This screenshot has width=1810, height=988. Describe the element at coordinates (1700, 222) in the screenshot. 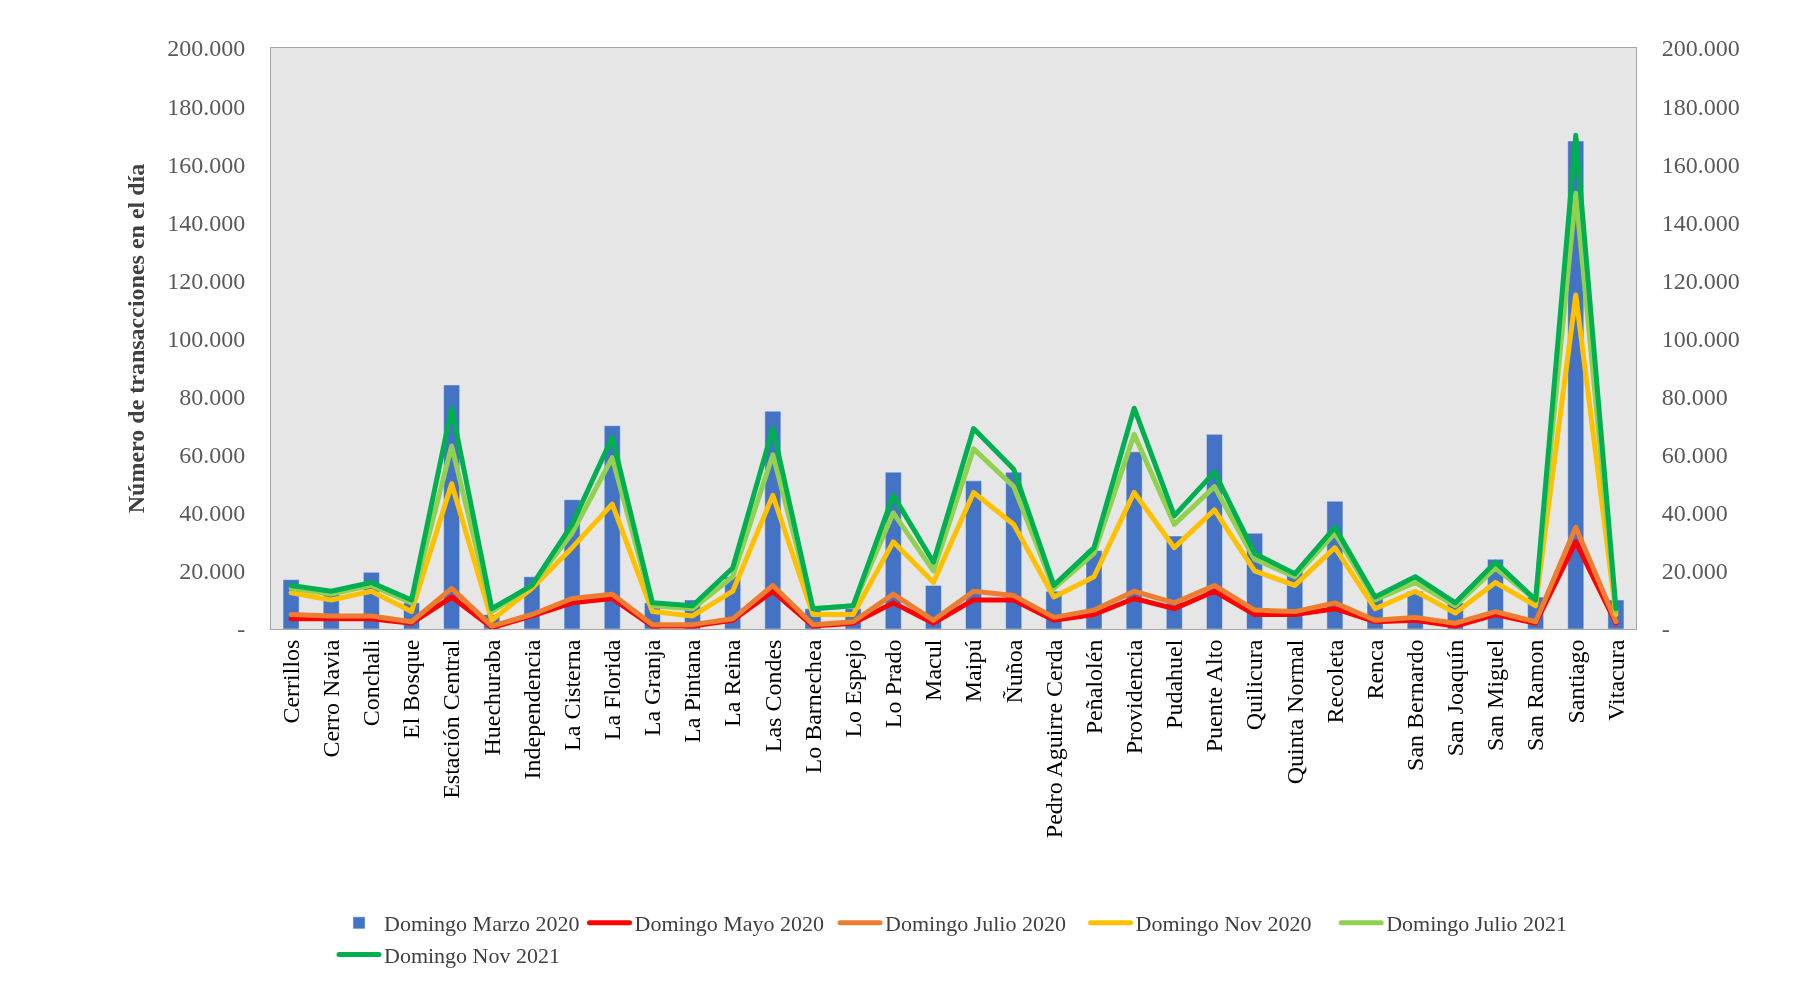

I see `y2-tick-label: 140.000` at that location.